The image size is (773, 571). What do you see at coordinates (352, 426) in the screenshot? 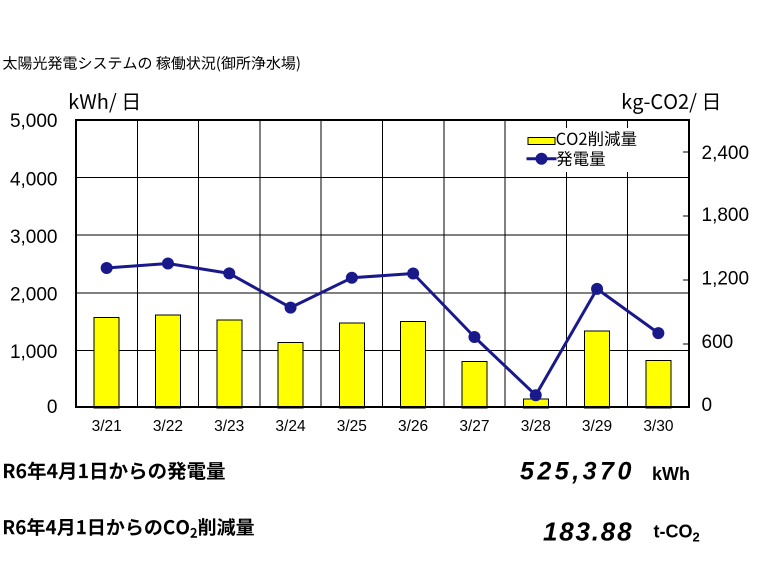
I see `svg-text: 3/25` at bounding box center [352, 426].